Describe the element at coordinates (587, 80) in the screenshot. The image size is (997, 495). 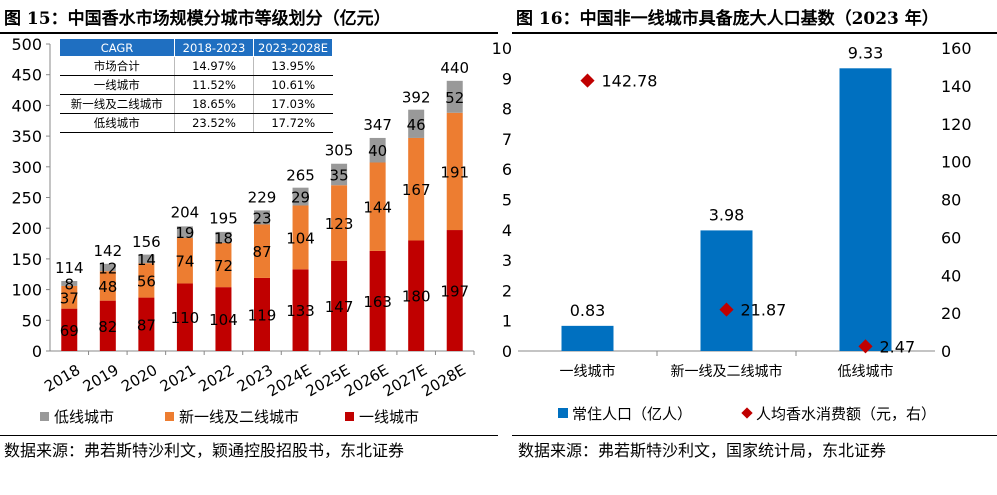
I see `scatter-point` at that location.